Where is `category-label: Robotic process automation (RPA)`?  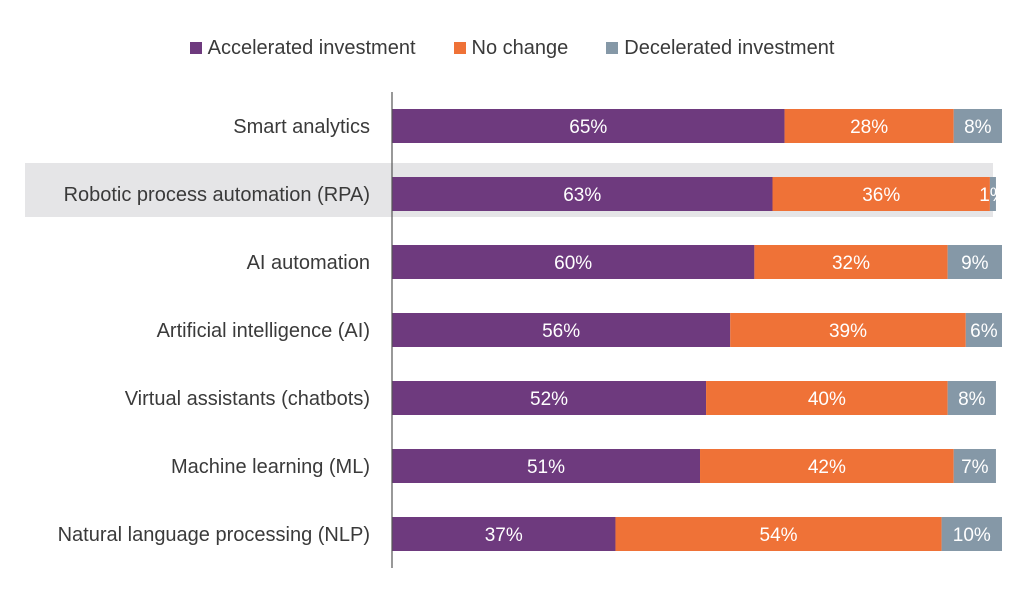
category-label: Robotic process automation (RPA) is located at coordinates (217, 195).